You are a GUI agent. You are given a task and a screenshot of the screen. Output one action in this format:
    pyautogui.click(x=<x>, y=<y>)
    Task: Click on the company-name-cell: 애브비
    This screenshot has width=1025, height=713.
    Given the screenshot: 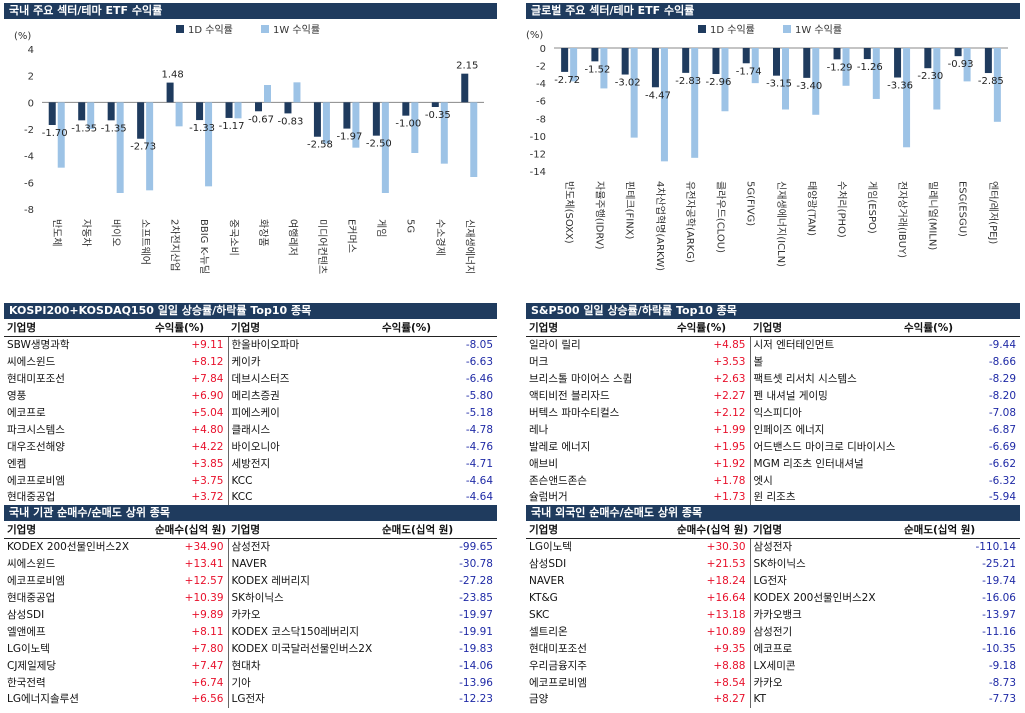 What is the action you would take?
    pyautogui.click(x=543, y=463)
    